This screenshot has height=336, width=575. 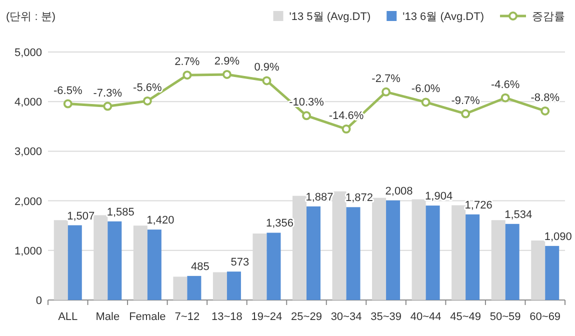 What do you see at coordinates (227, 317) in the screenshot?
I see `x-tick-label: 13~18` at bounding box center [227, 317].